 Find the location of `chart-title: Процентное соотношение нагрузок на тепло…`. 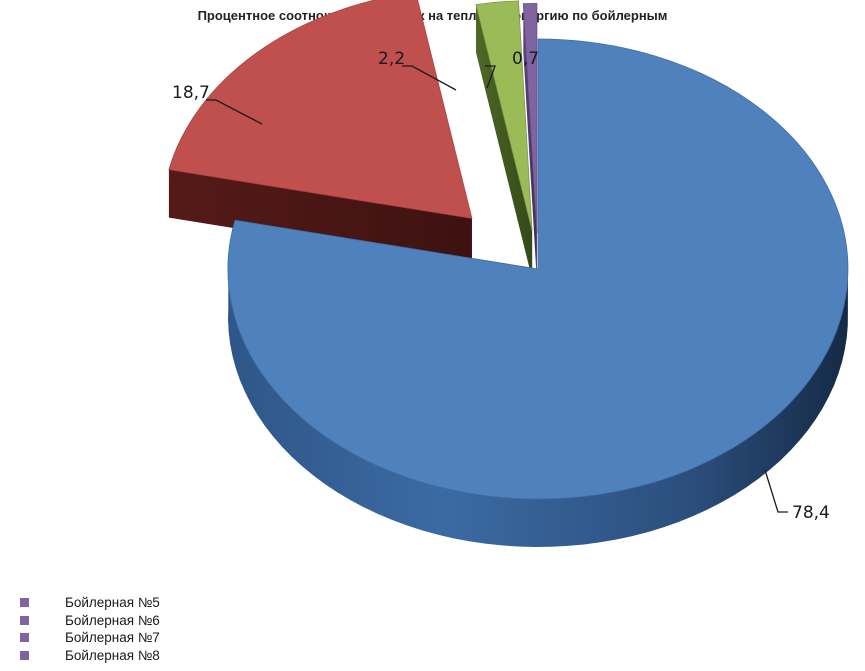

chart-title: Процентное соотношение нагрузок на тепло… is located at coordinates (432, 15).